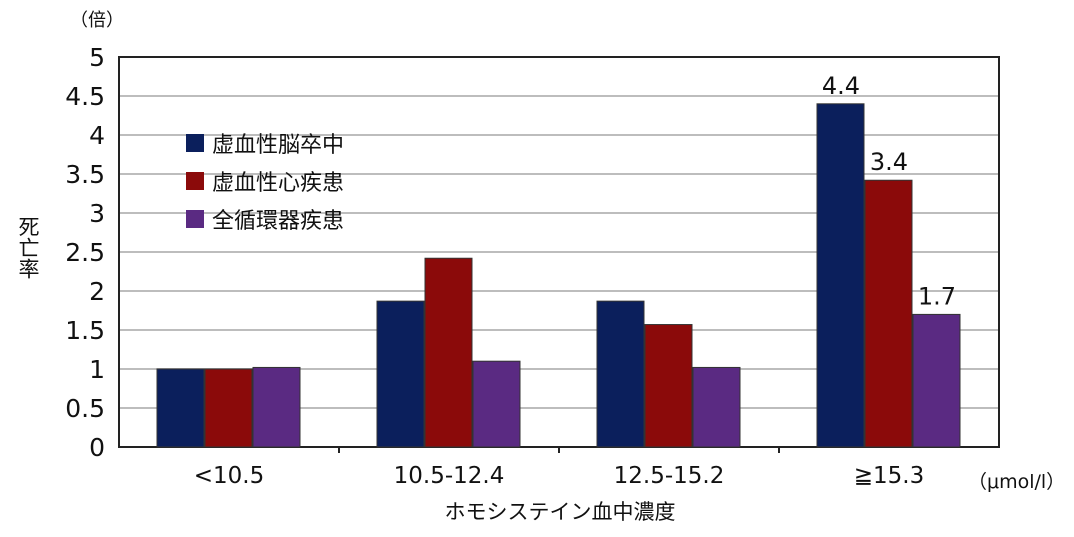  Describe the element at coordinates (97, 20) in the screenshot. I see `y-unit-label: （倍）` at that location.